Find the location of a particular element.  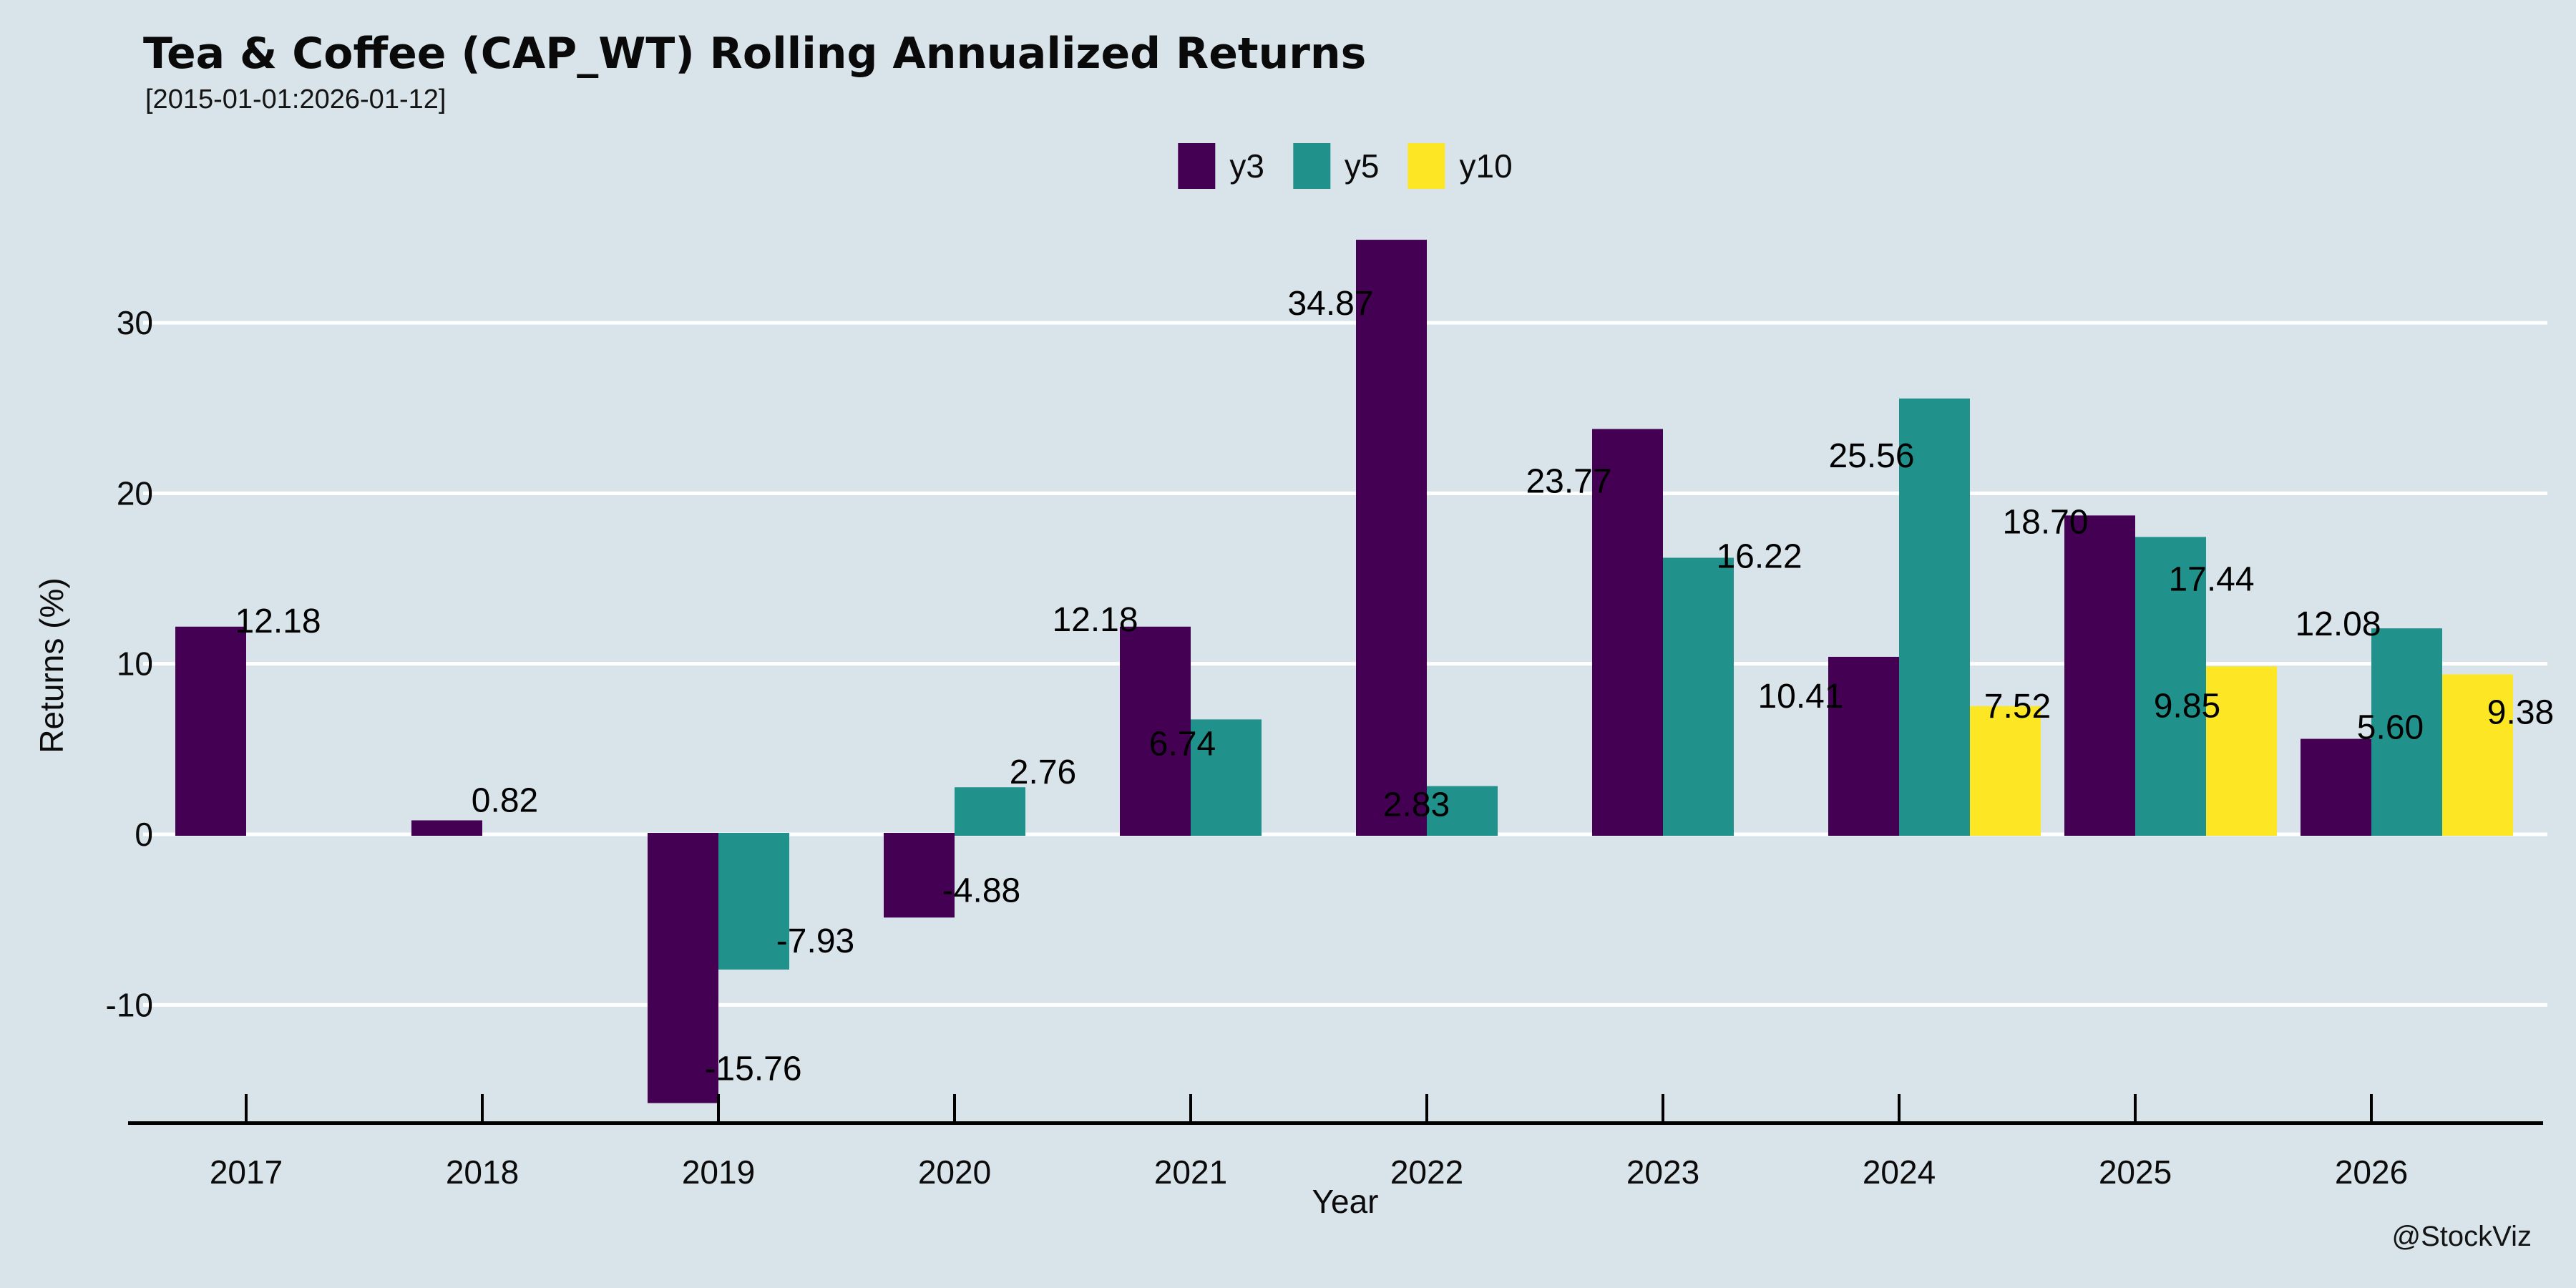

bar-y5-2020 is located at coordinates (990, 811).